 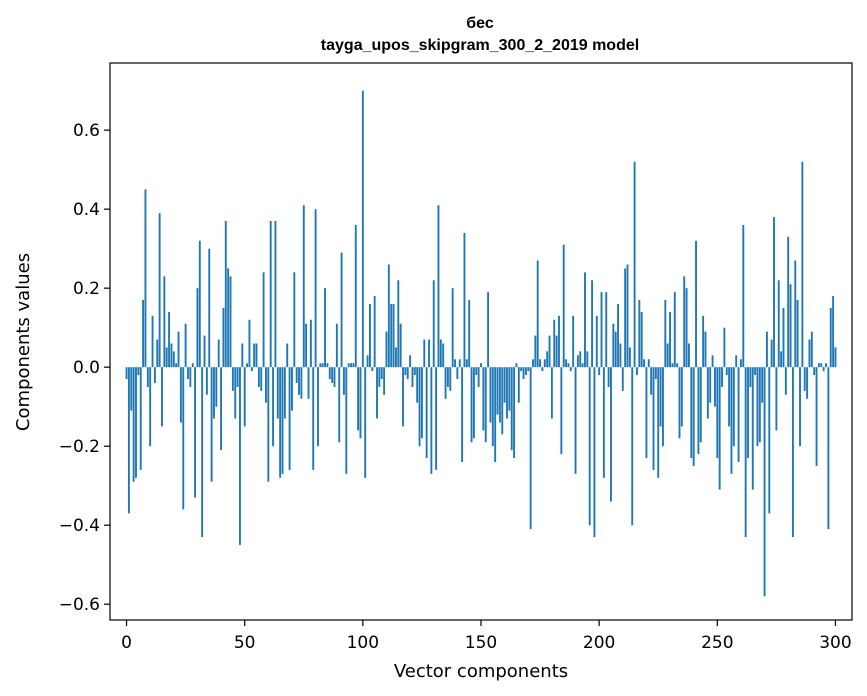 What do you see at coordinates (717, 643) in the screenshot?
I see `x-tick-label: 250` at bounding box center [717, 643].